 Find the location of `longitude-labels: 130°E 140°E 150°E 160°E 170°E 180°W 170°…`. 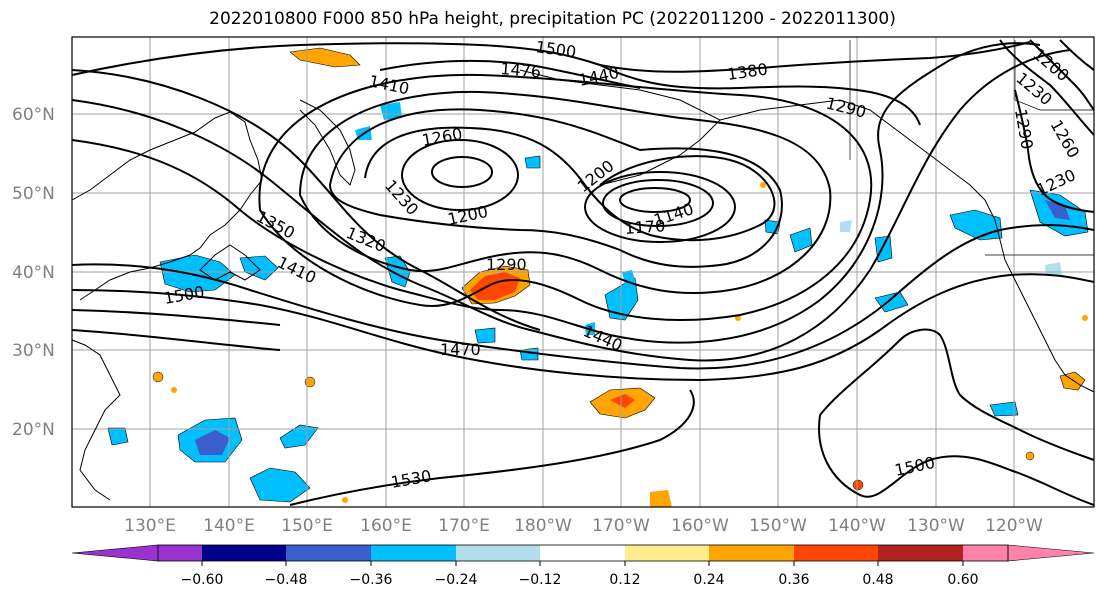

longitude-labels: 130°E 140°E 150°E 160°E 170°E 180°W 170°… is located at coordinates (583, 526).